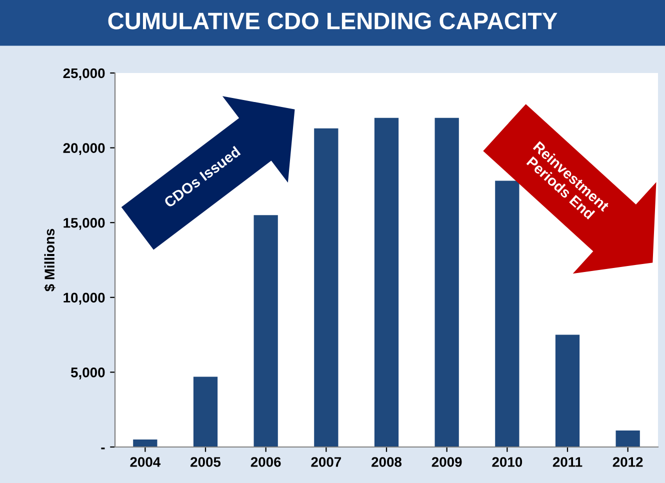 The height and width of the screenshot is (483, 665). I want to click on x-tick-label: 2004, so click(145, 462).